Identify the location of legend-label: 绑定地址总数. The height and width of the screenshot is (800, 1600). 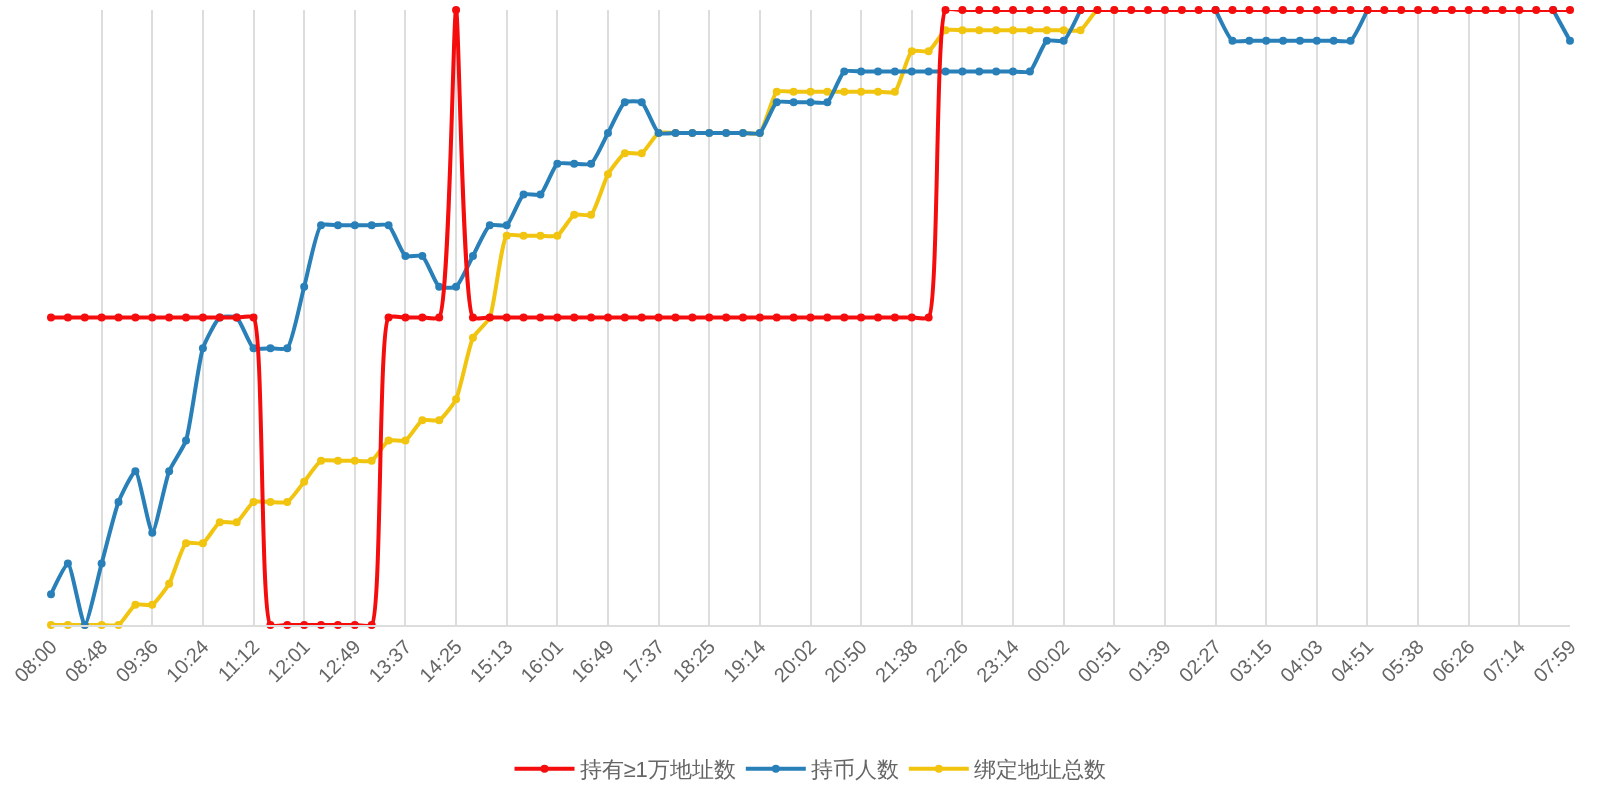
(1039, 770).